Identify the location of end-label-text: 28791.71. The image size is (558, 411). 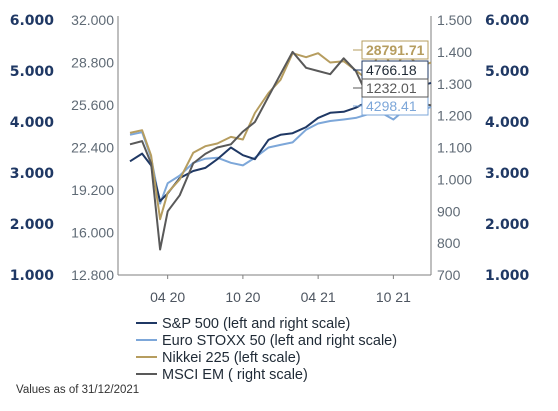
(395, 50).